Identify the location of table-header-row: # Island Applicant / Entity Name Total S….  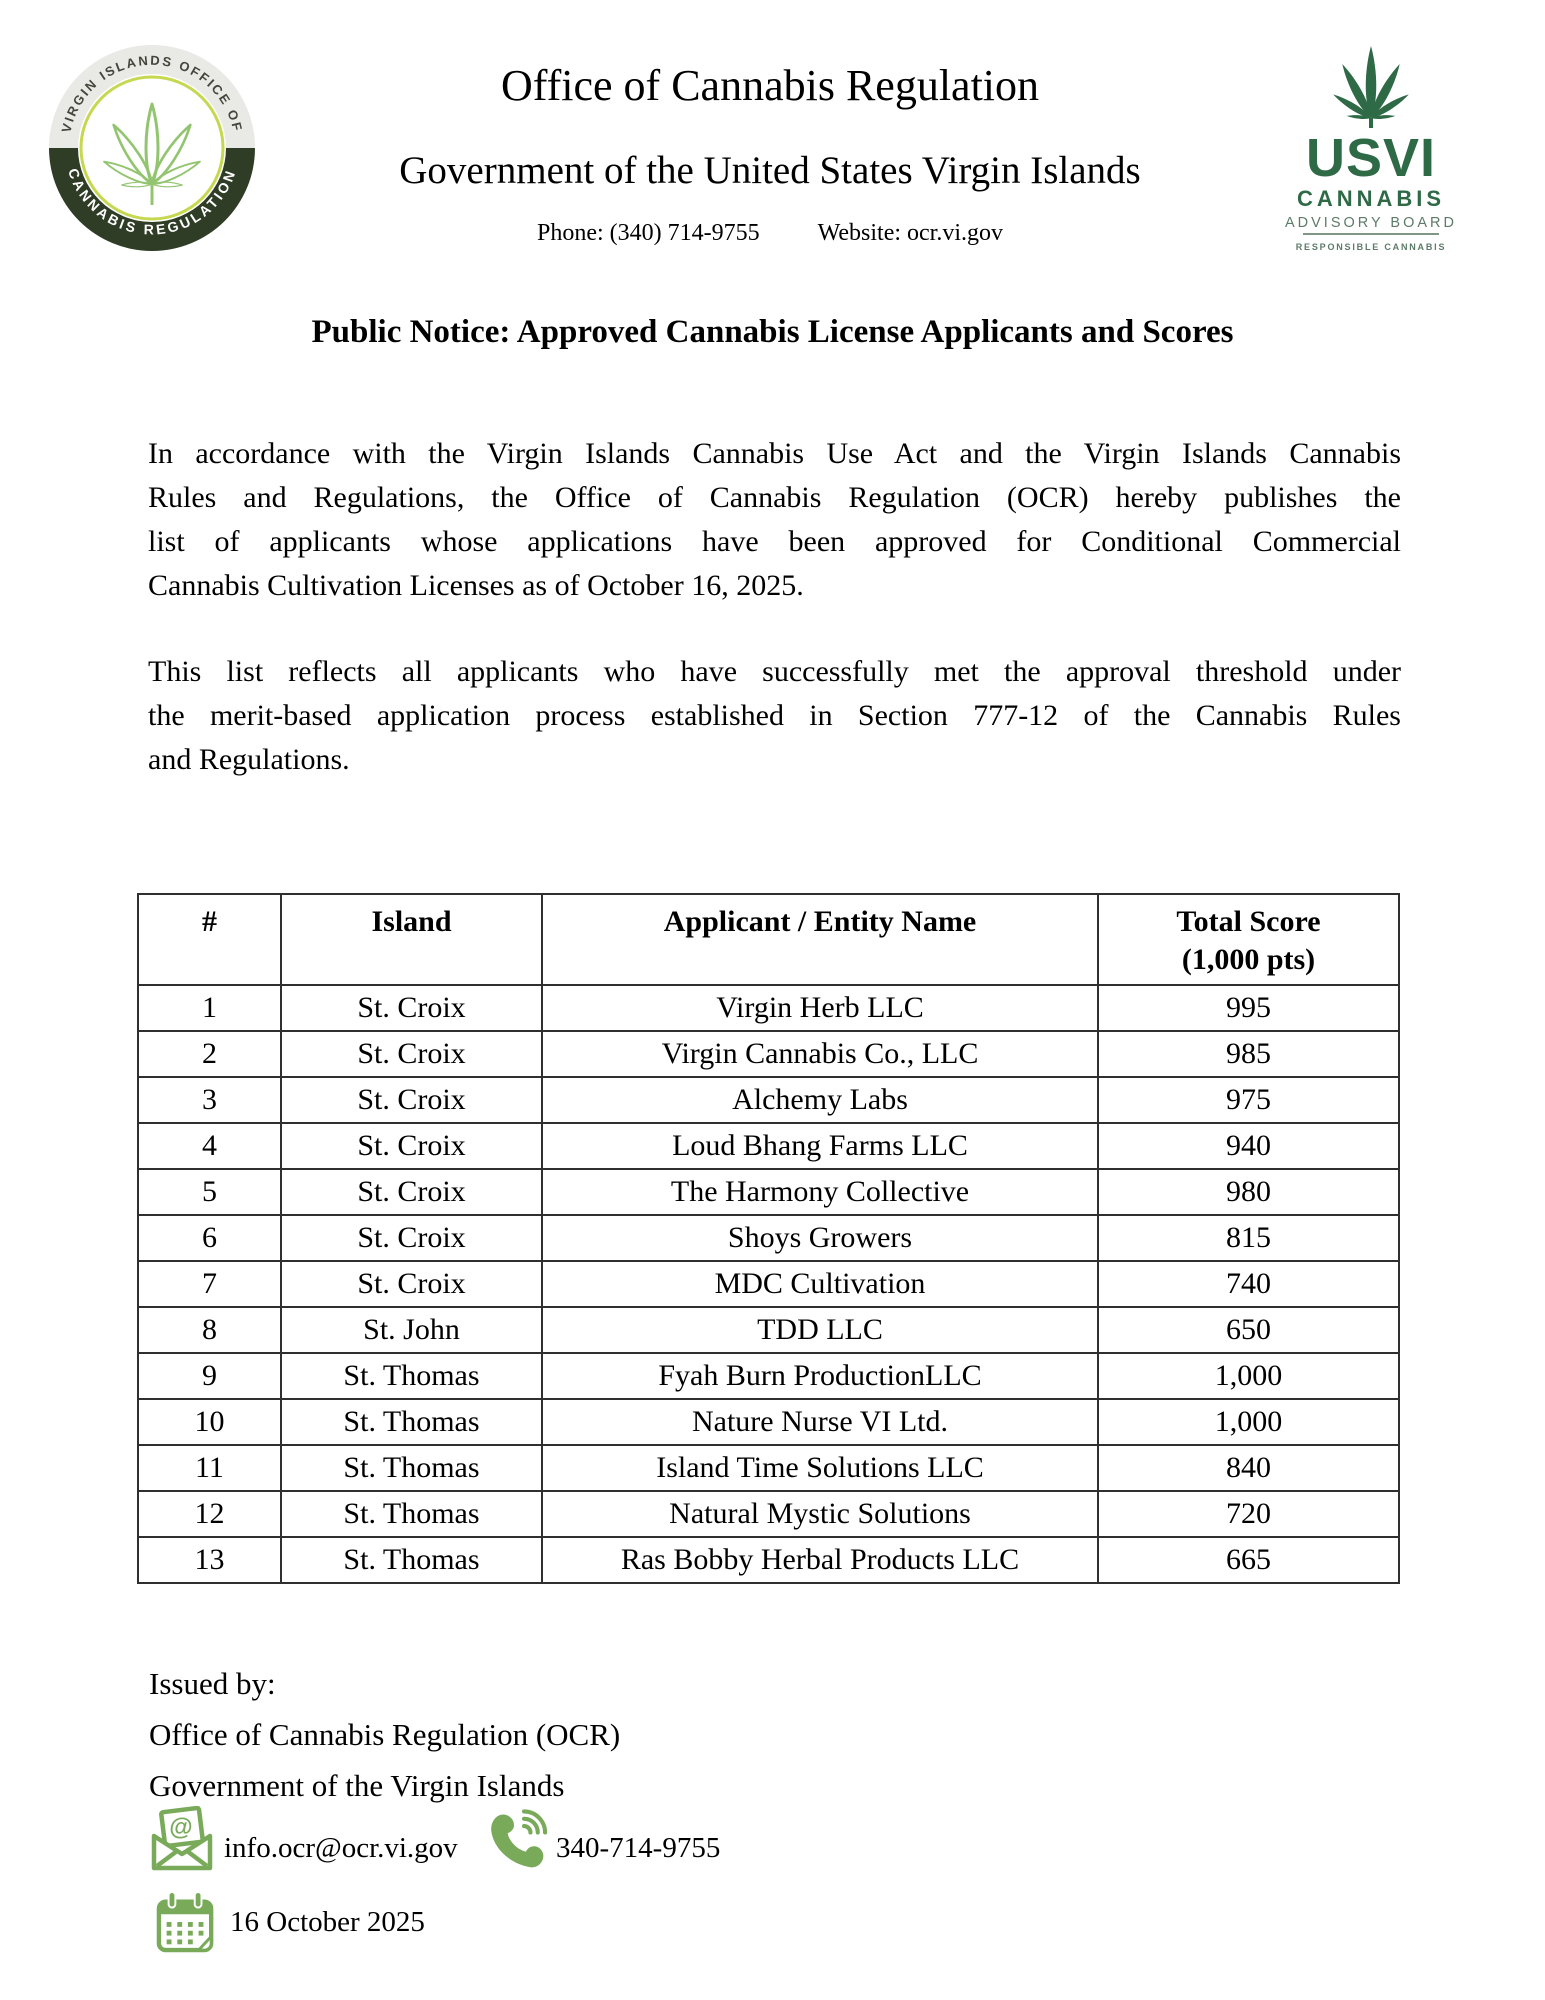
(768, 939).